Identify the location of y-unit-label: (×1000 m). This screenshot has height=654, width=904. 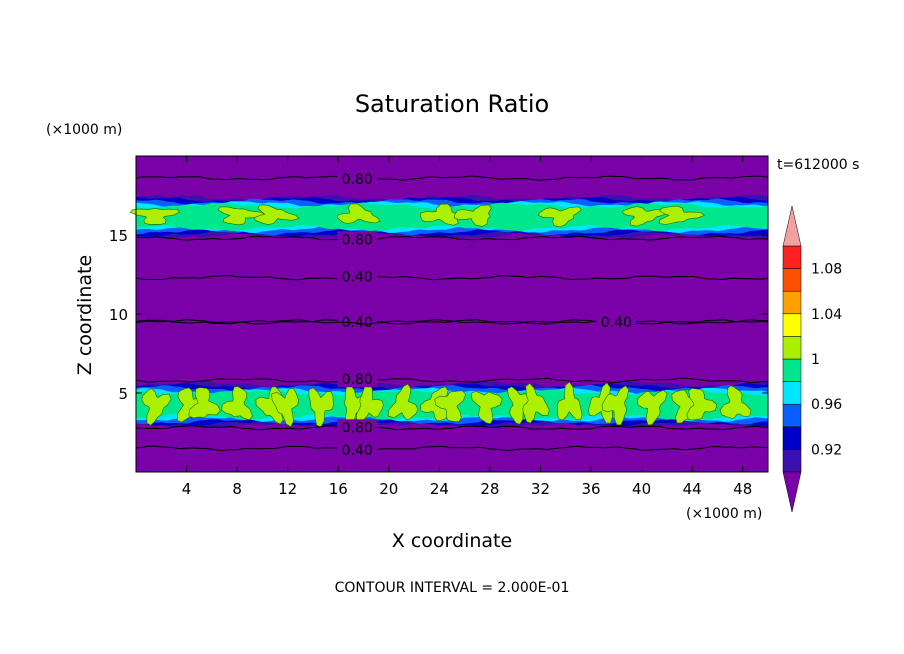
(84, 130).